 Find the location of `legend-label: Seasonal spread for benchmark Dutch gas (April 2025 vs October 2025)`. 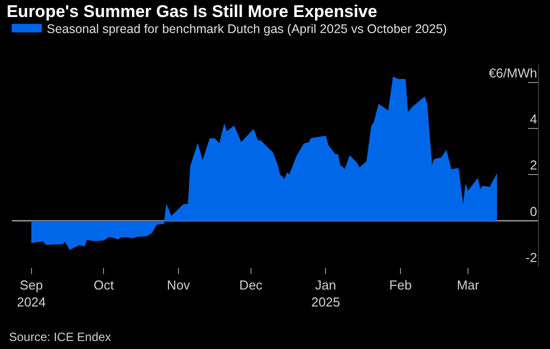

legend-label: Seasonal spread for benchmark Dutch gas (April 2025 vs October 2025) is located at coordinates (246, 29).